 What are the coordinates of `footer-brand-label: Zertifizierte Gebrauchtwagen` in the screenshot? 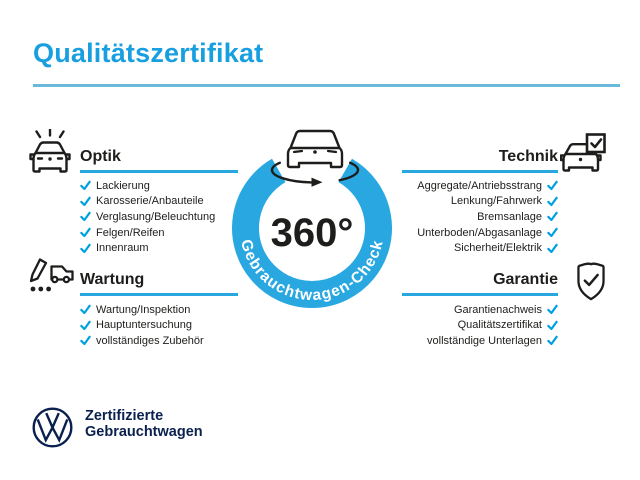 It's located at (144, 424).